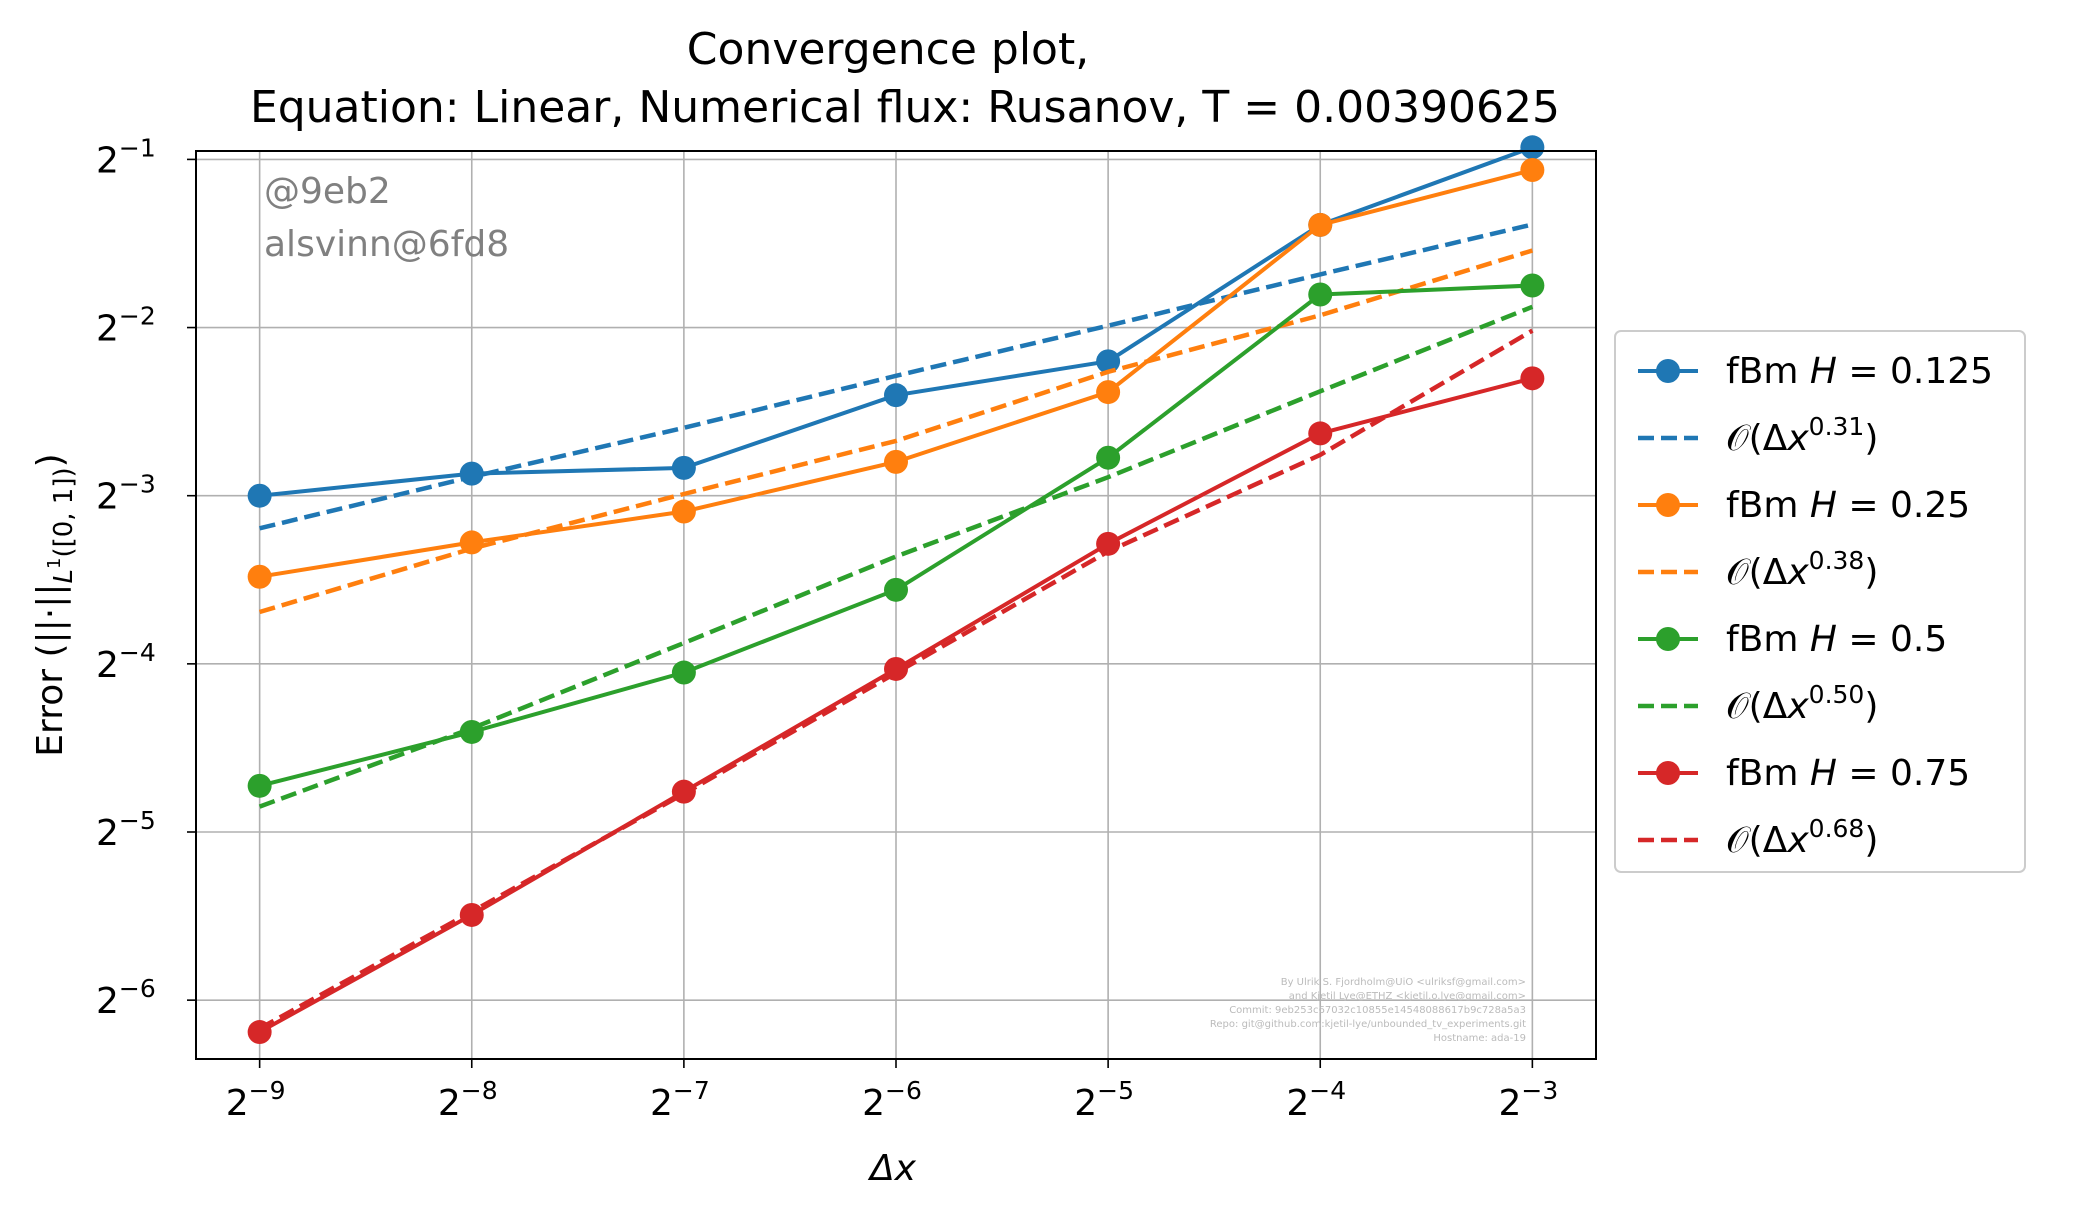  Describe the element at coordinates (892, 1168) in the screenshot. I see `x-axis-label: Δx` at that location.